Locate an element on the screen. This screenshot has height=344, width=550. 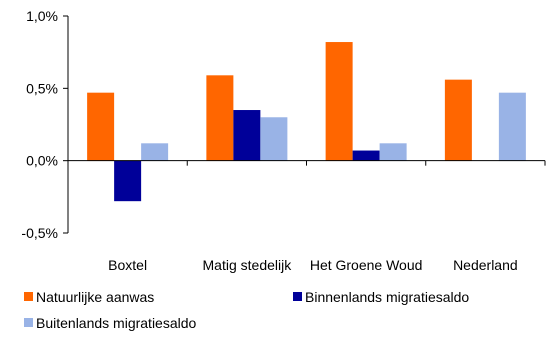
y-tick-label: 0,5% is located at coordinates (42, 88).